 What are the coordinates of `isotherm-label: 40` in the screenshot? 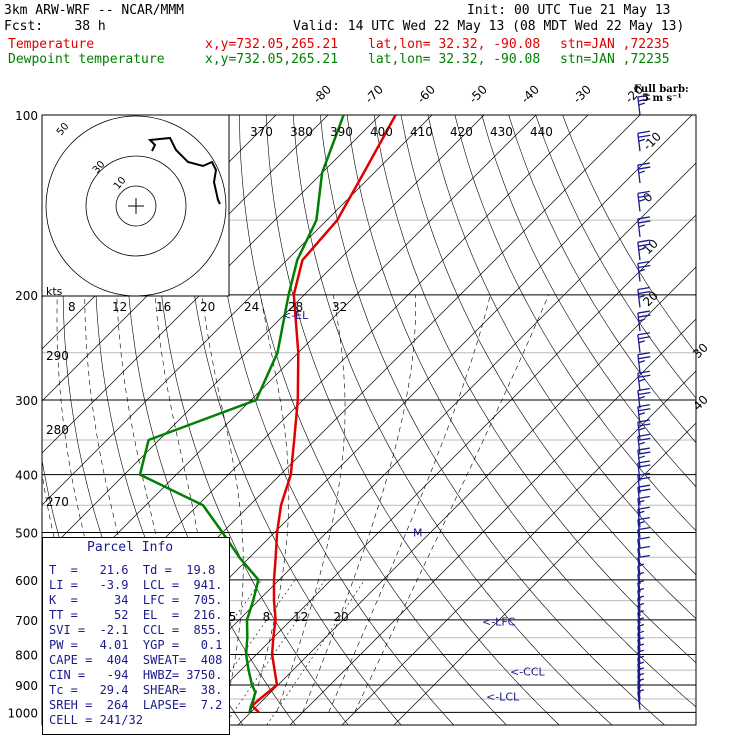 It's located at (700, 402).